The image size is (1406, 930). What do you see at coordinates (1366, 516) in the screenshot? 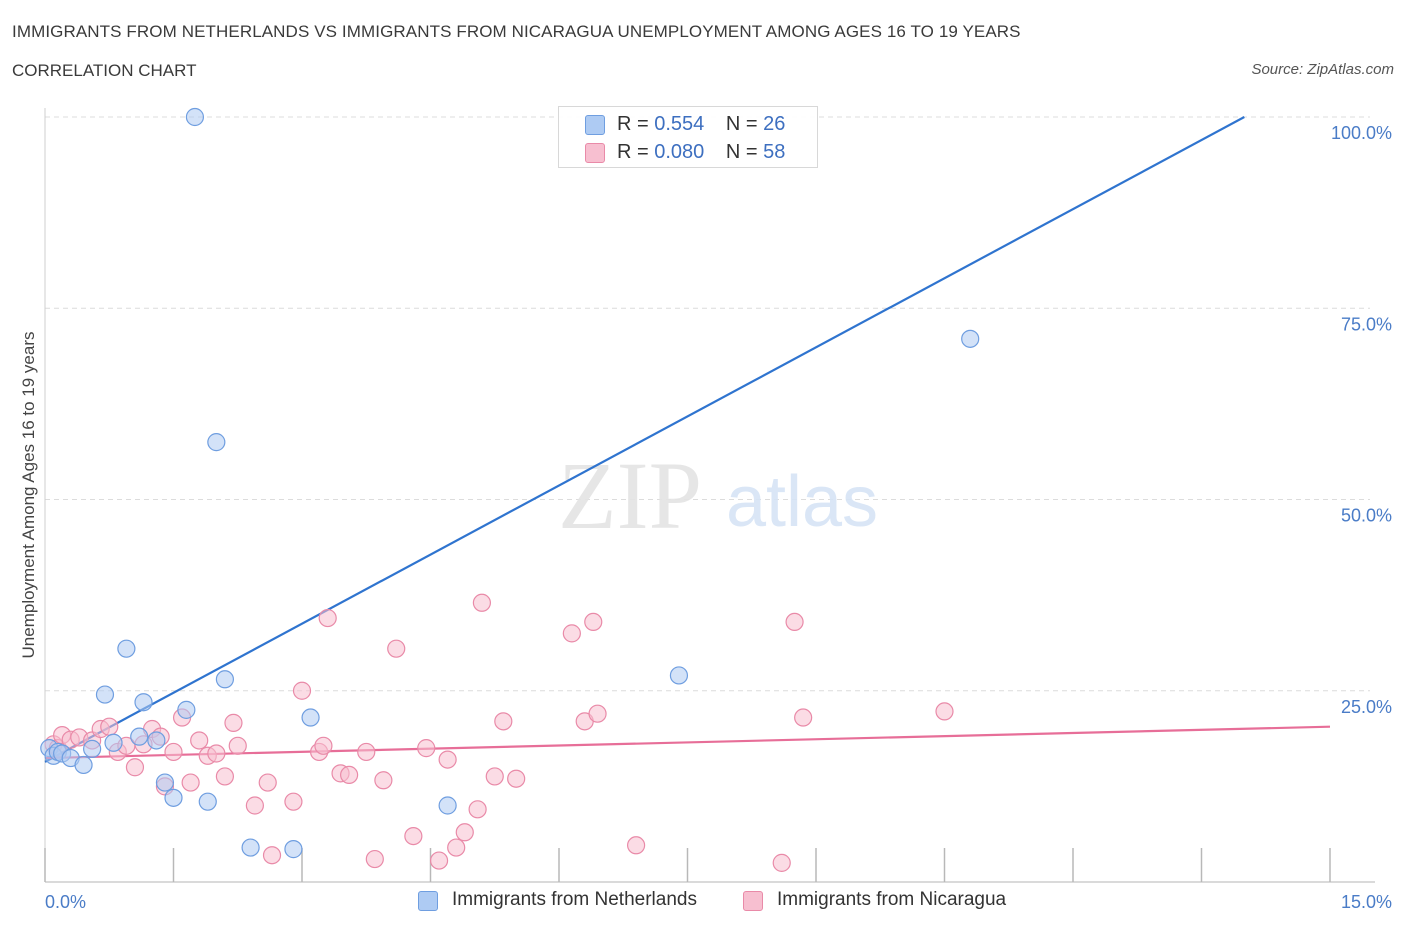
I see `y-tick-label: 50.0%` at bounding box center [1366, 516].